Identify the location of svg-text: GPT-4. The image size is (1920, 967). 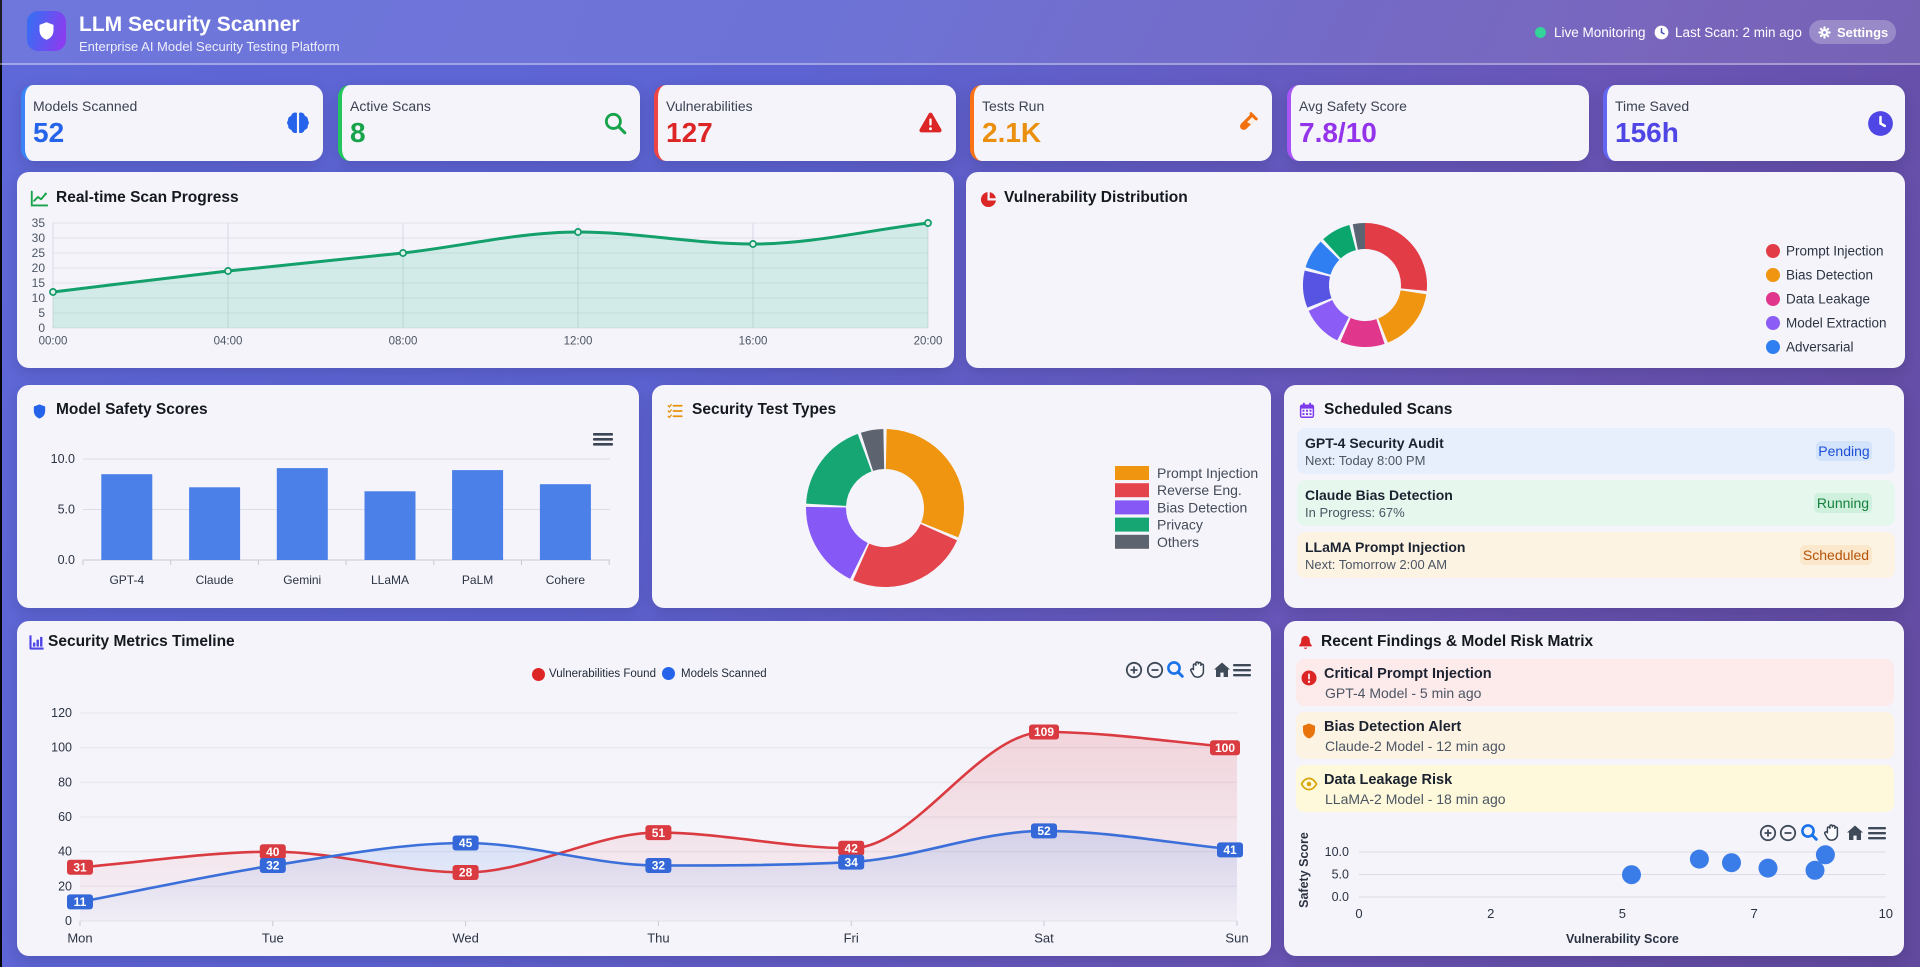
(126, 580).